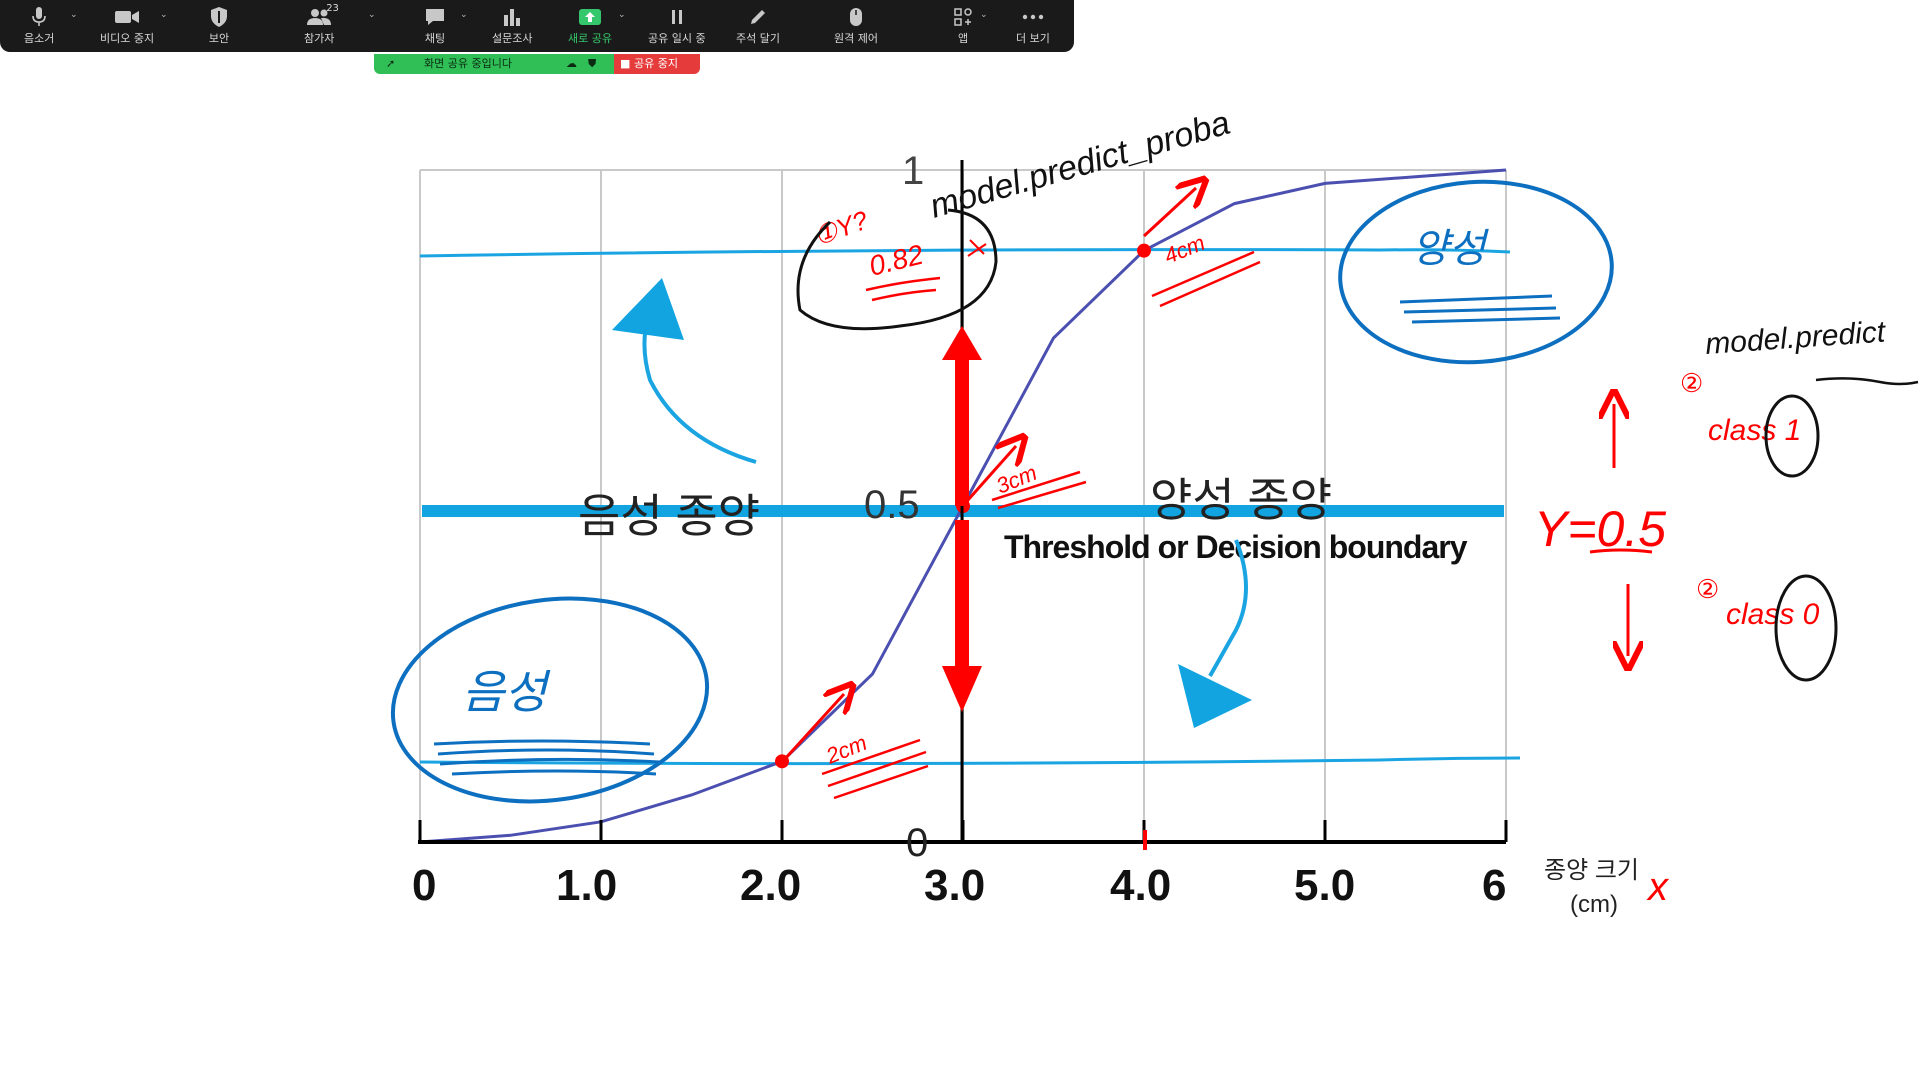 This screenshot has height=1080, width=1920. What do you see at coordinates (537, 26) in the screenshot?
I see `meeting-toolbar: ⌄ 음소거 ⌄ 비디오 중지 보안 23 ⌄ 참가자 ⌄ 채팅 설문조사` at bounding box center [537, 26].